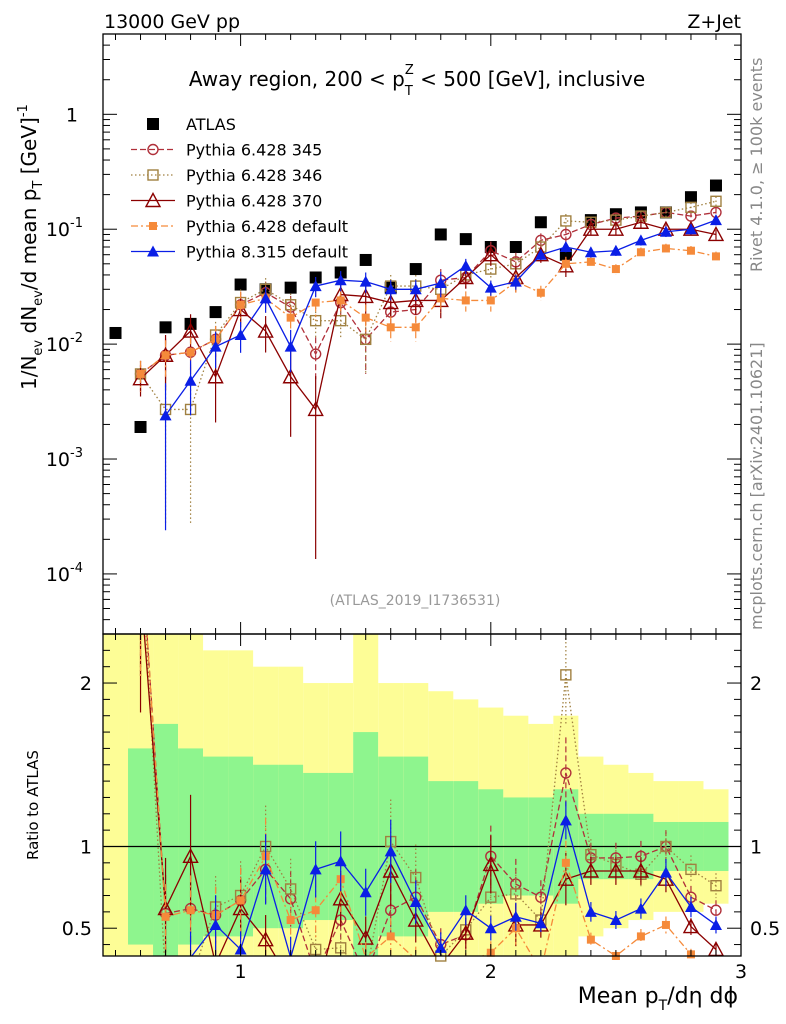  I want to click on legend-marker-p370, so click(153, 200).